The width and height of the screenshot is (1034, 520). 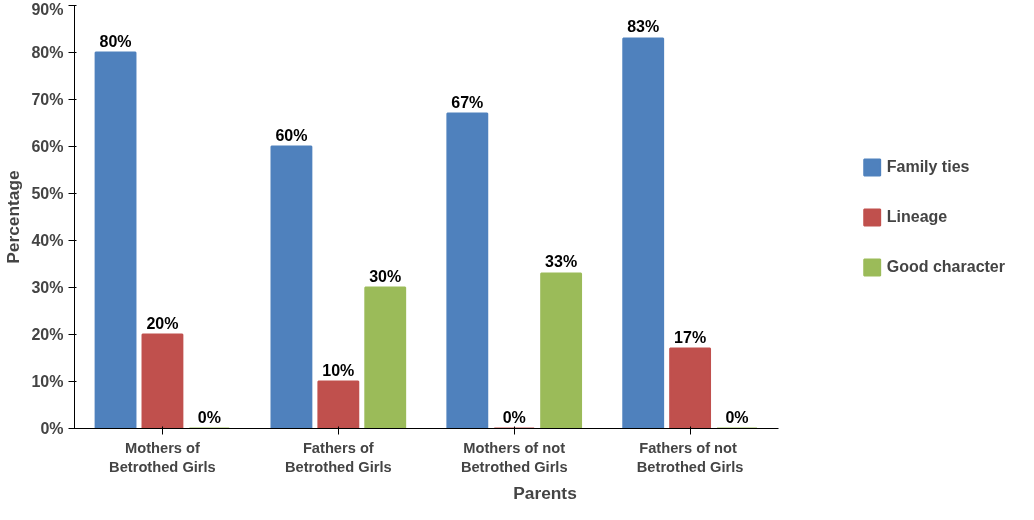 What do you see at coordinates (291, 135) in the screenshot?
I see `data-label: 60%` at bounding box center [291, 135].